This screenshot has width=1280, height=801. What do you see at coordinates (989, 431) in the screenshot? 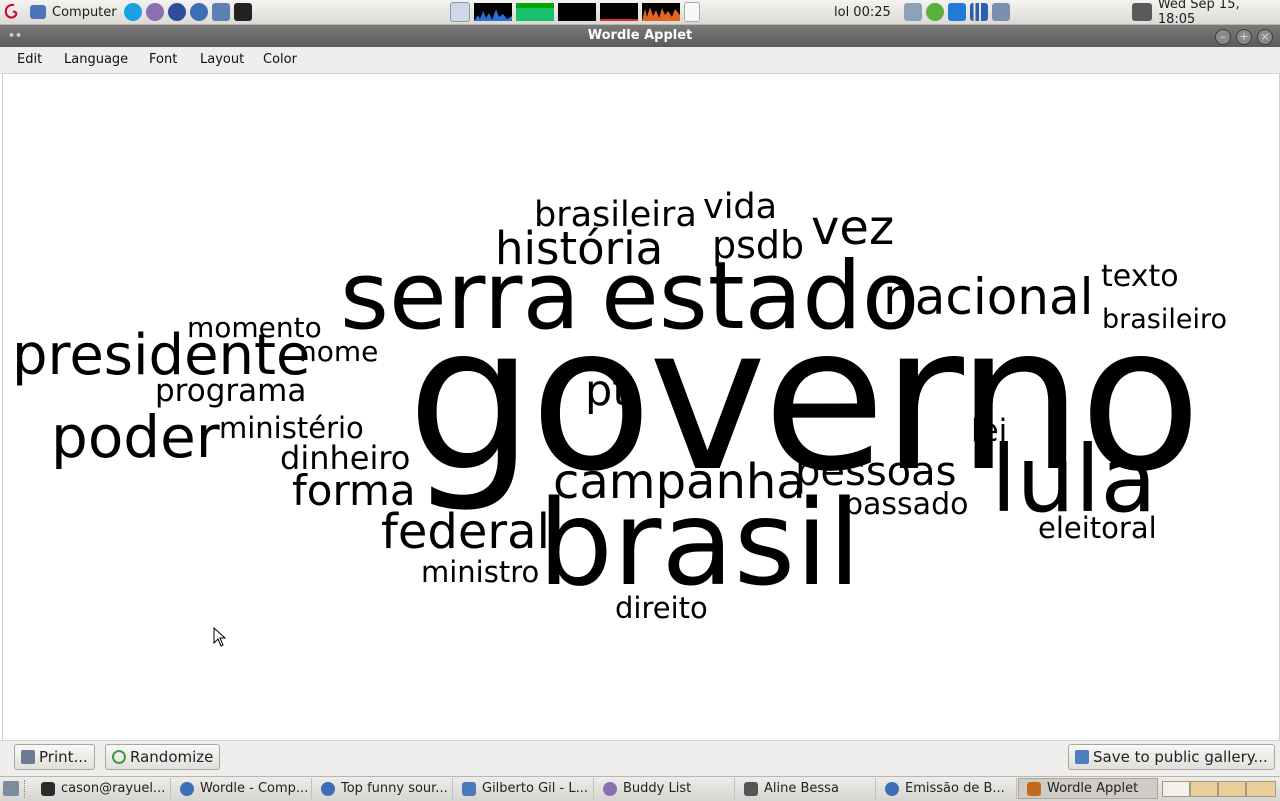
I see `word-lei: lei` at bounding box center [989, 431].